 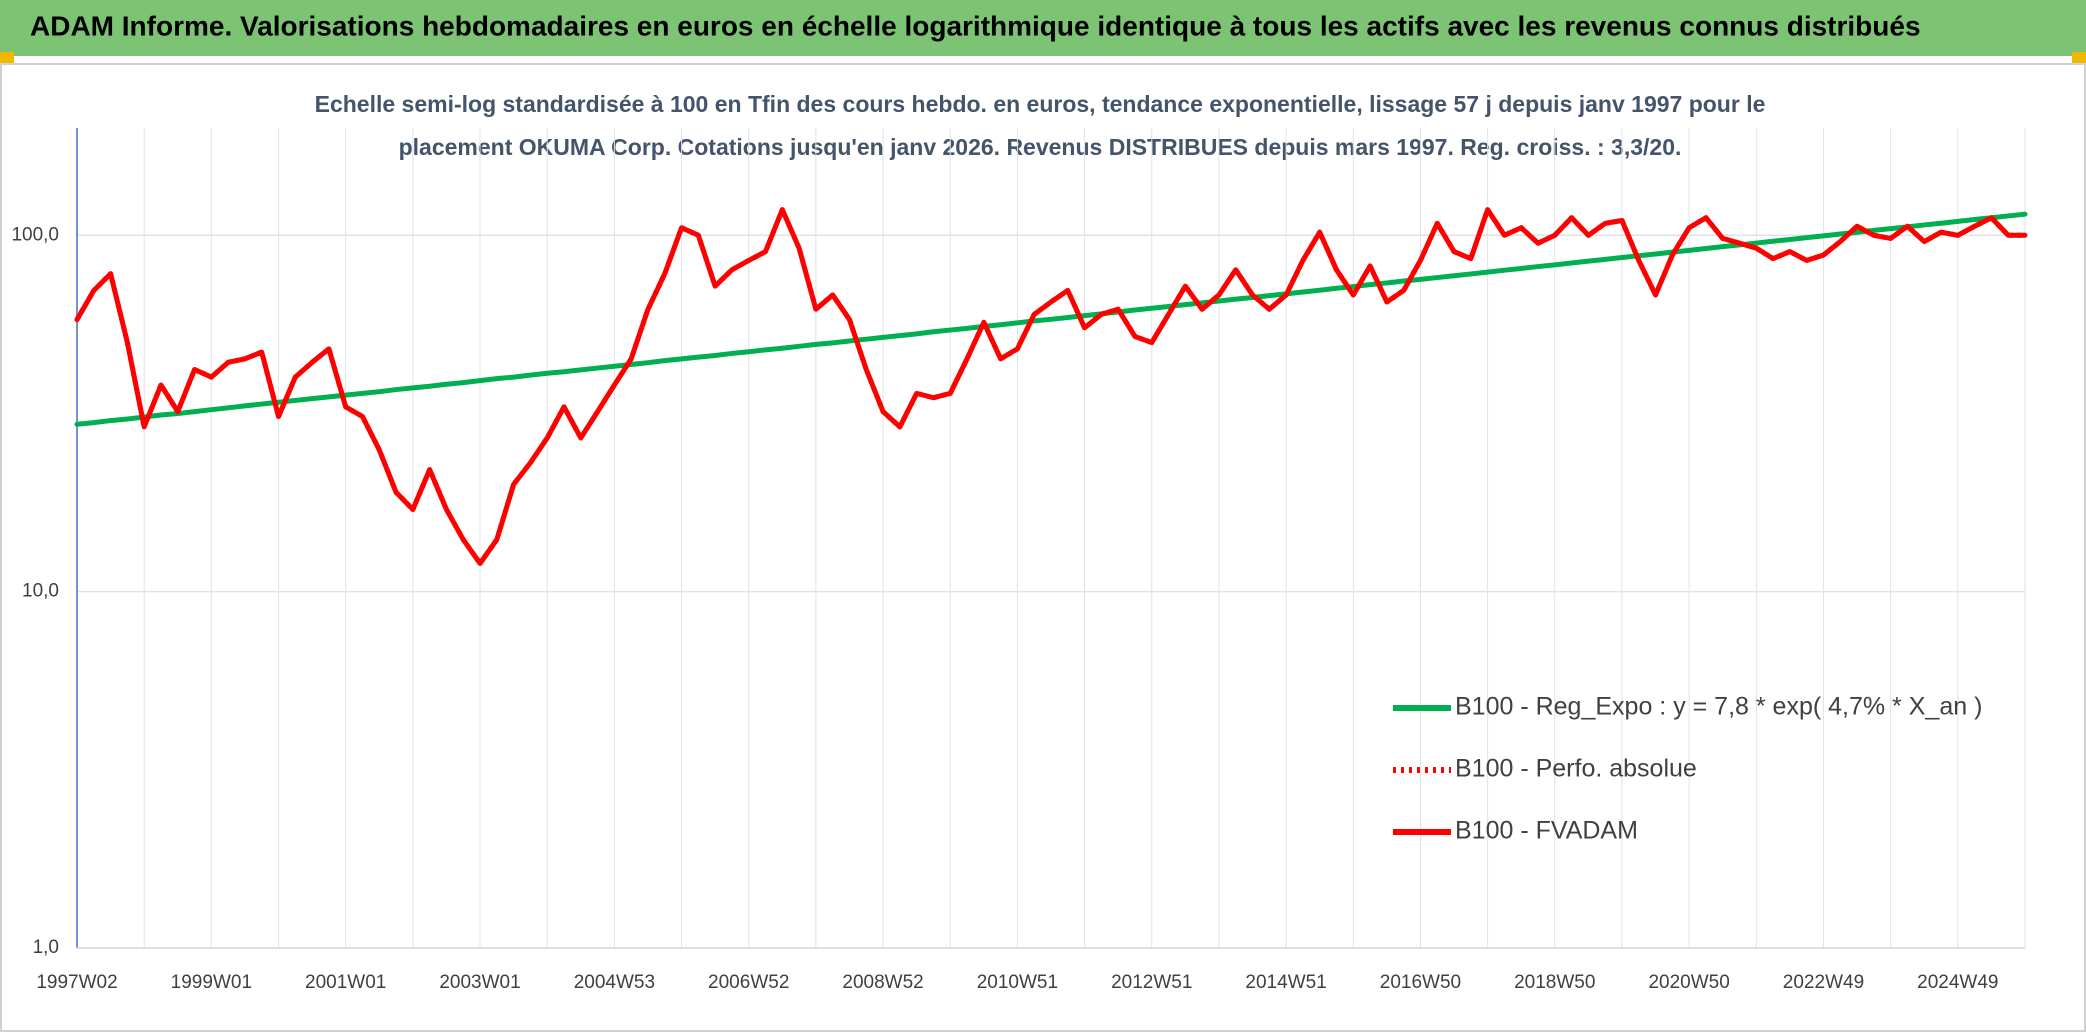 I want to click on x-tick-label: 2006W52, so click(x=748, y=982).